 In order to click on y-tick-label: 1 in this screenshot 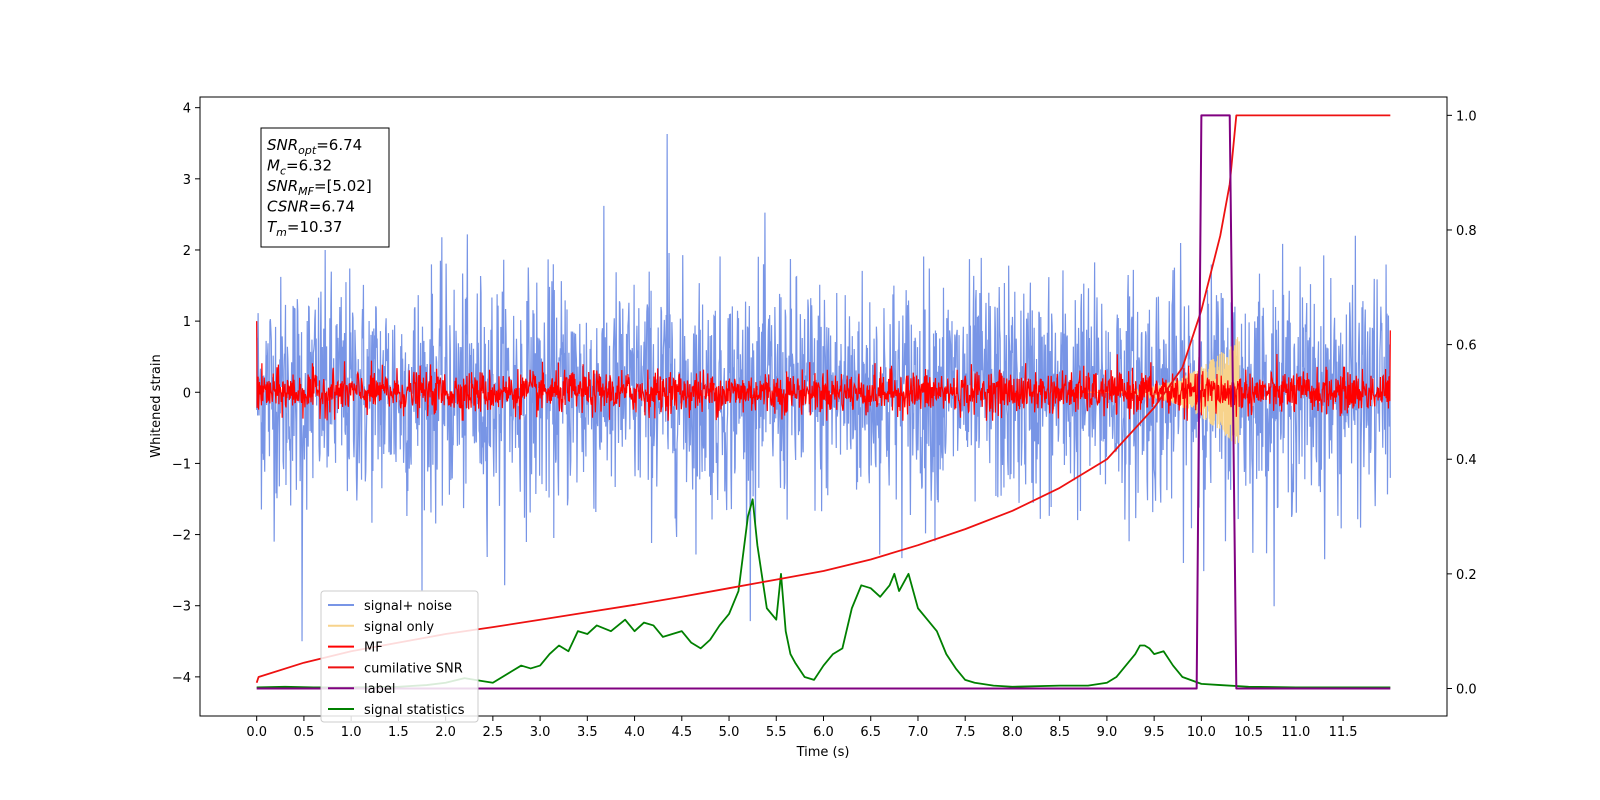, I will do `click(187, 322)`.